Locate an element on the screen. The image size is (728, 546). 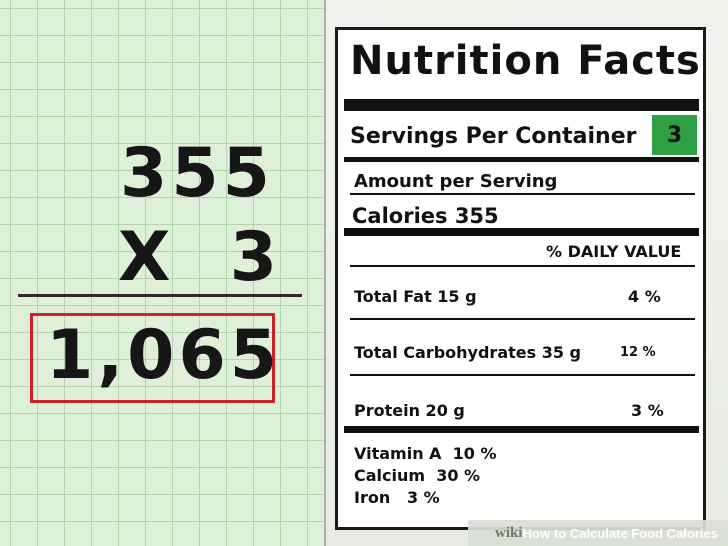
vitamin-line: Calcium 30 % is located at coordinates (417, 475).